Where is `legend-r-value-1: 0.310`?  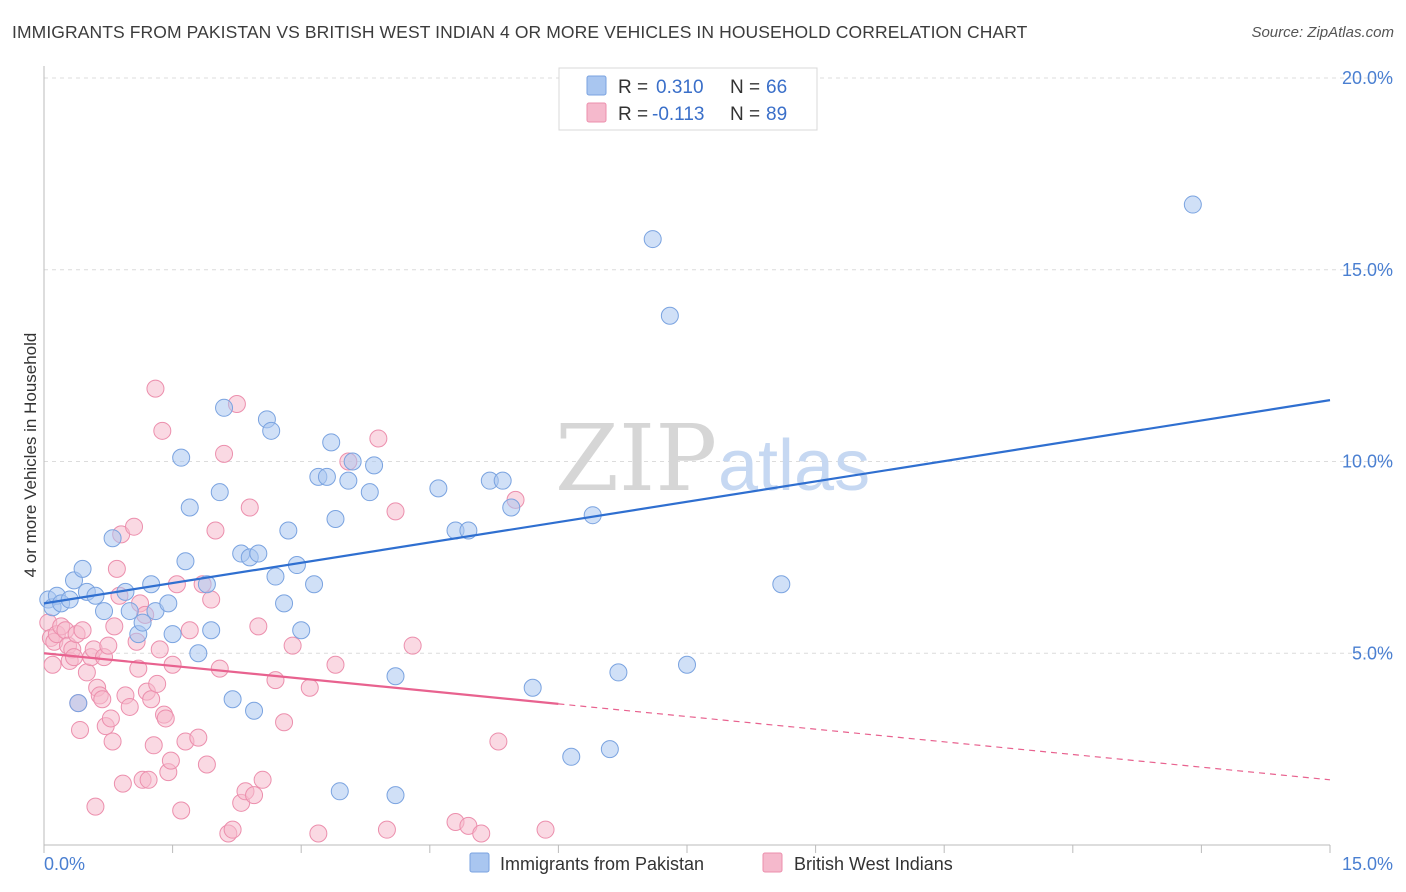
legend-r-value-1: 0.310 is located at coordinates (680, 87).